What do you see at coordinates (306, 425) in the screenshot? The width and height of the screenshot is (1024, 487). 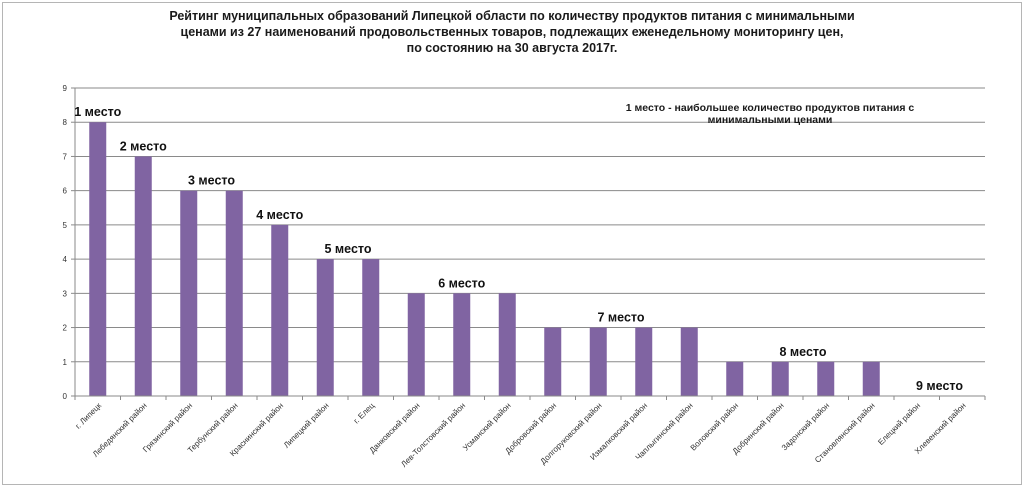 I see `x-tick-label: Липецкий район` at bounding box center [306, 425].